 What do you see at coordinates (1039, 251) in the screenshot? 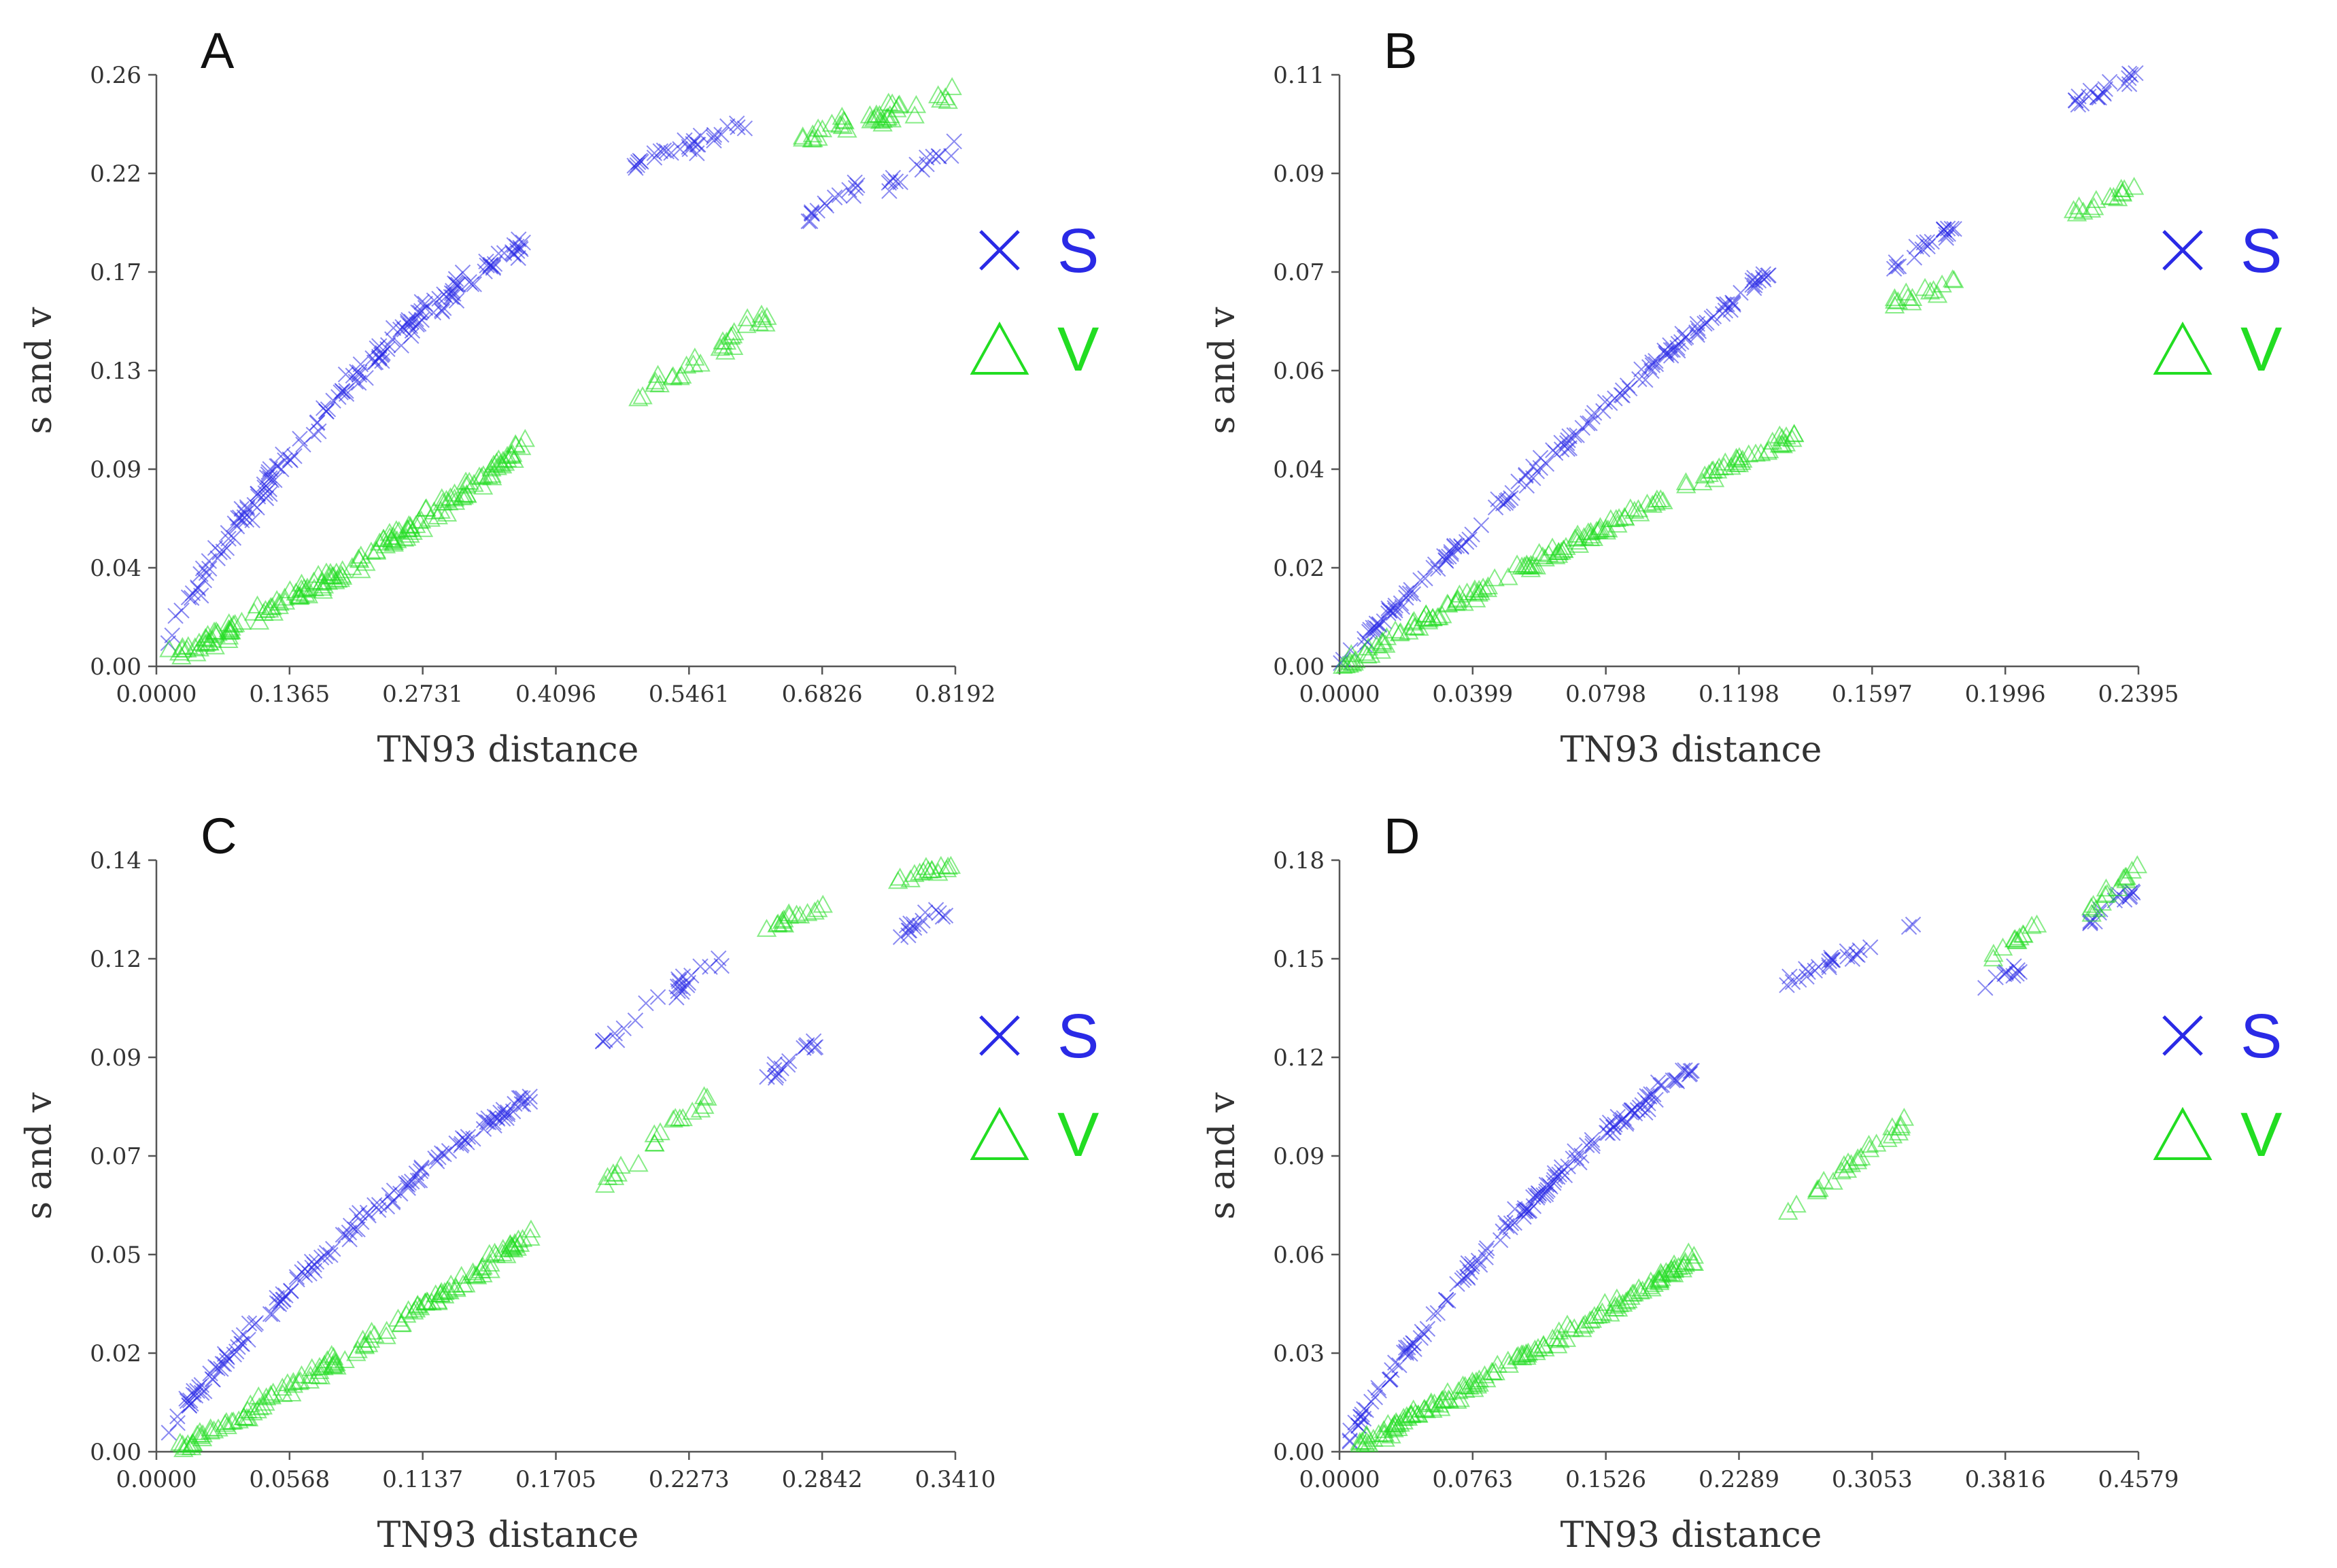
I see `legend-item-s: S` at bounding box center [1039, 251].